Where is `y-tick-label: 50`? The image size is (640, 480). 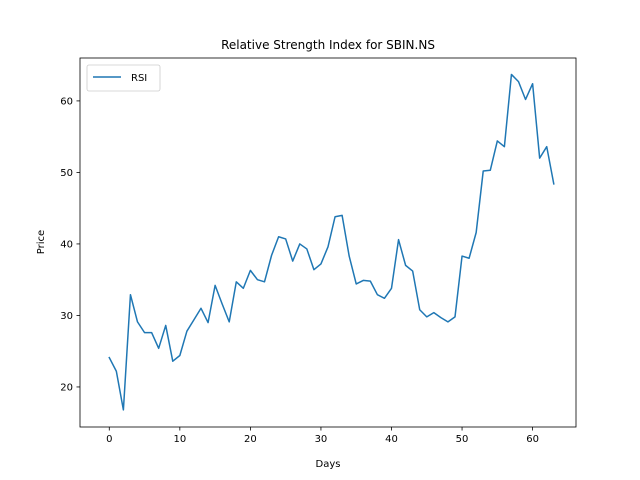 y-tick-label: 50 is located at coordinates (66, 173).